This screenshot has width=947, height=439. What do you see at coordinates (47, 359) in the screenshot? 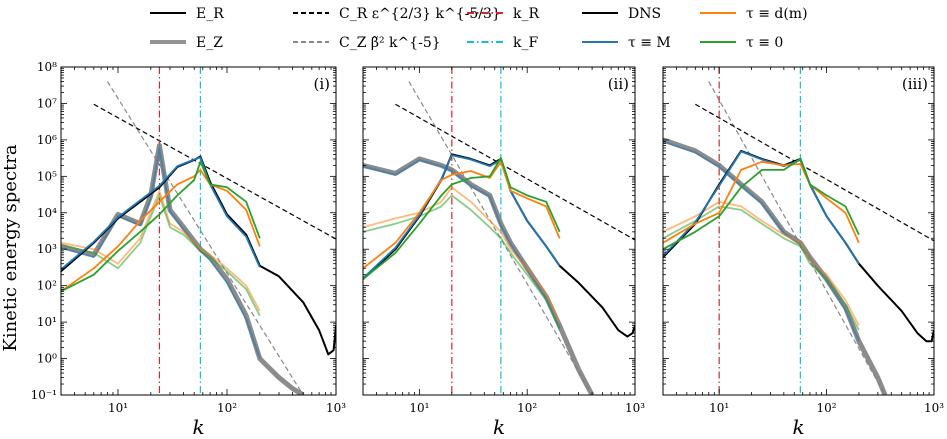
I see `y-tick-label: 10⁰` at bounding box center [47, 359].